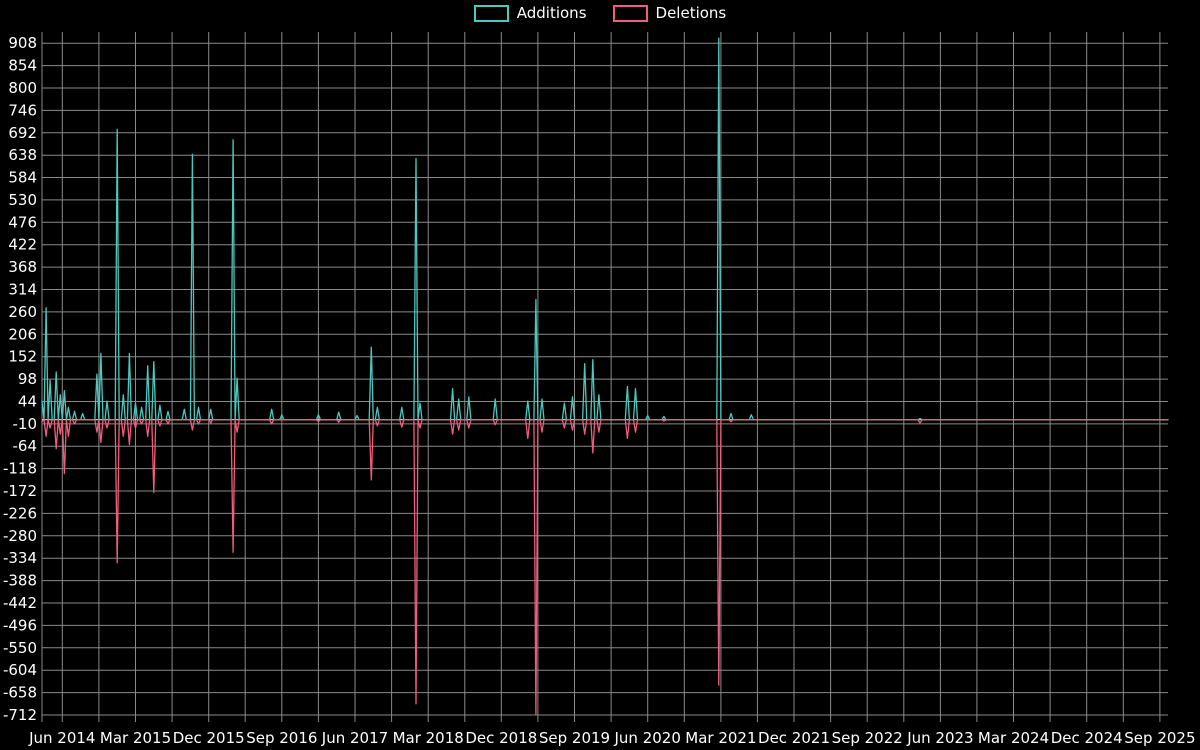  What do you see at coordinates (22, 200) in the screenshot?
I see `y-tick-label: 530` at bounding box center [22, 200].